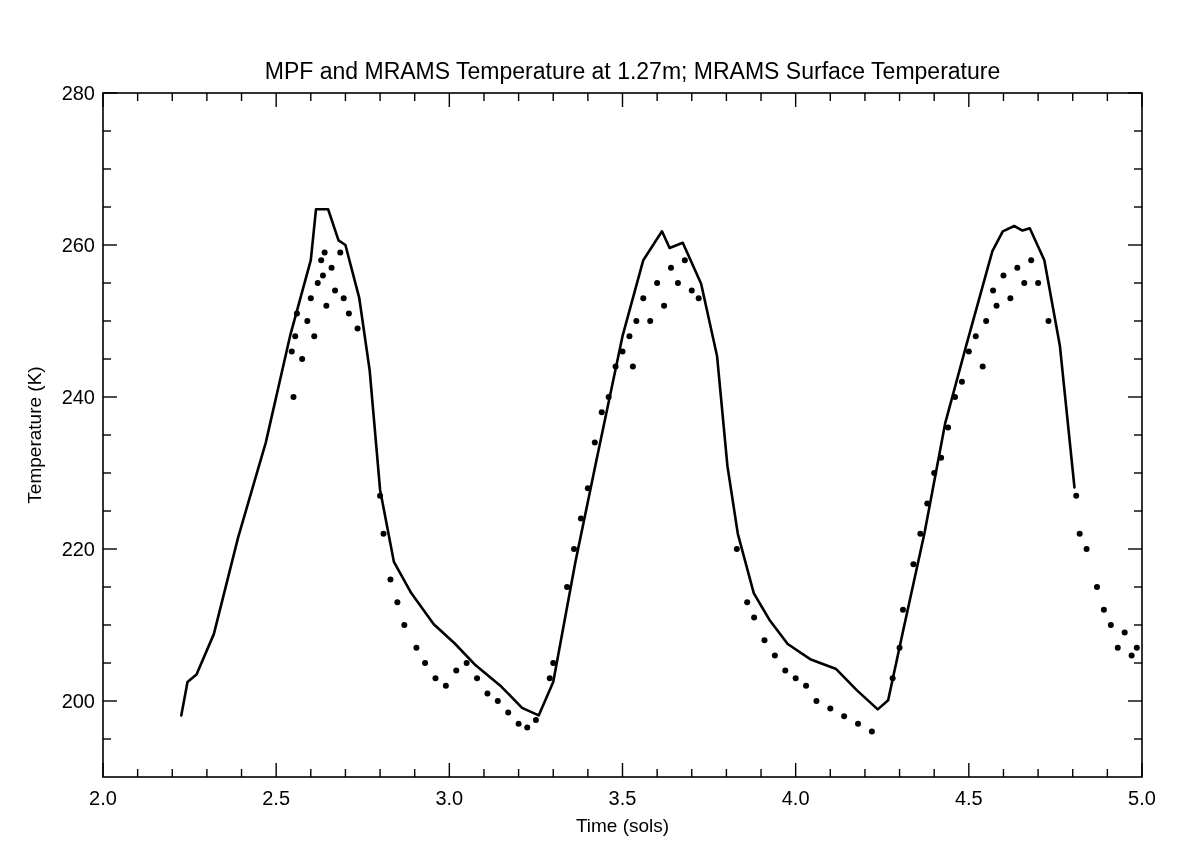  I want to click on x-tick-label: 5.0, so click(1142, 798).